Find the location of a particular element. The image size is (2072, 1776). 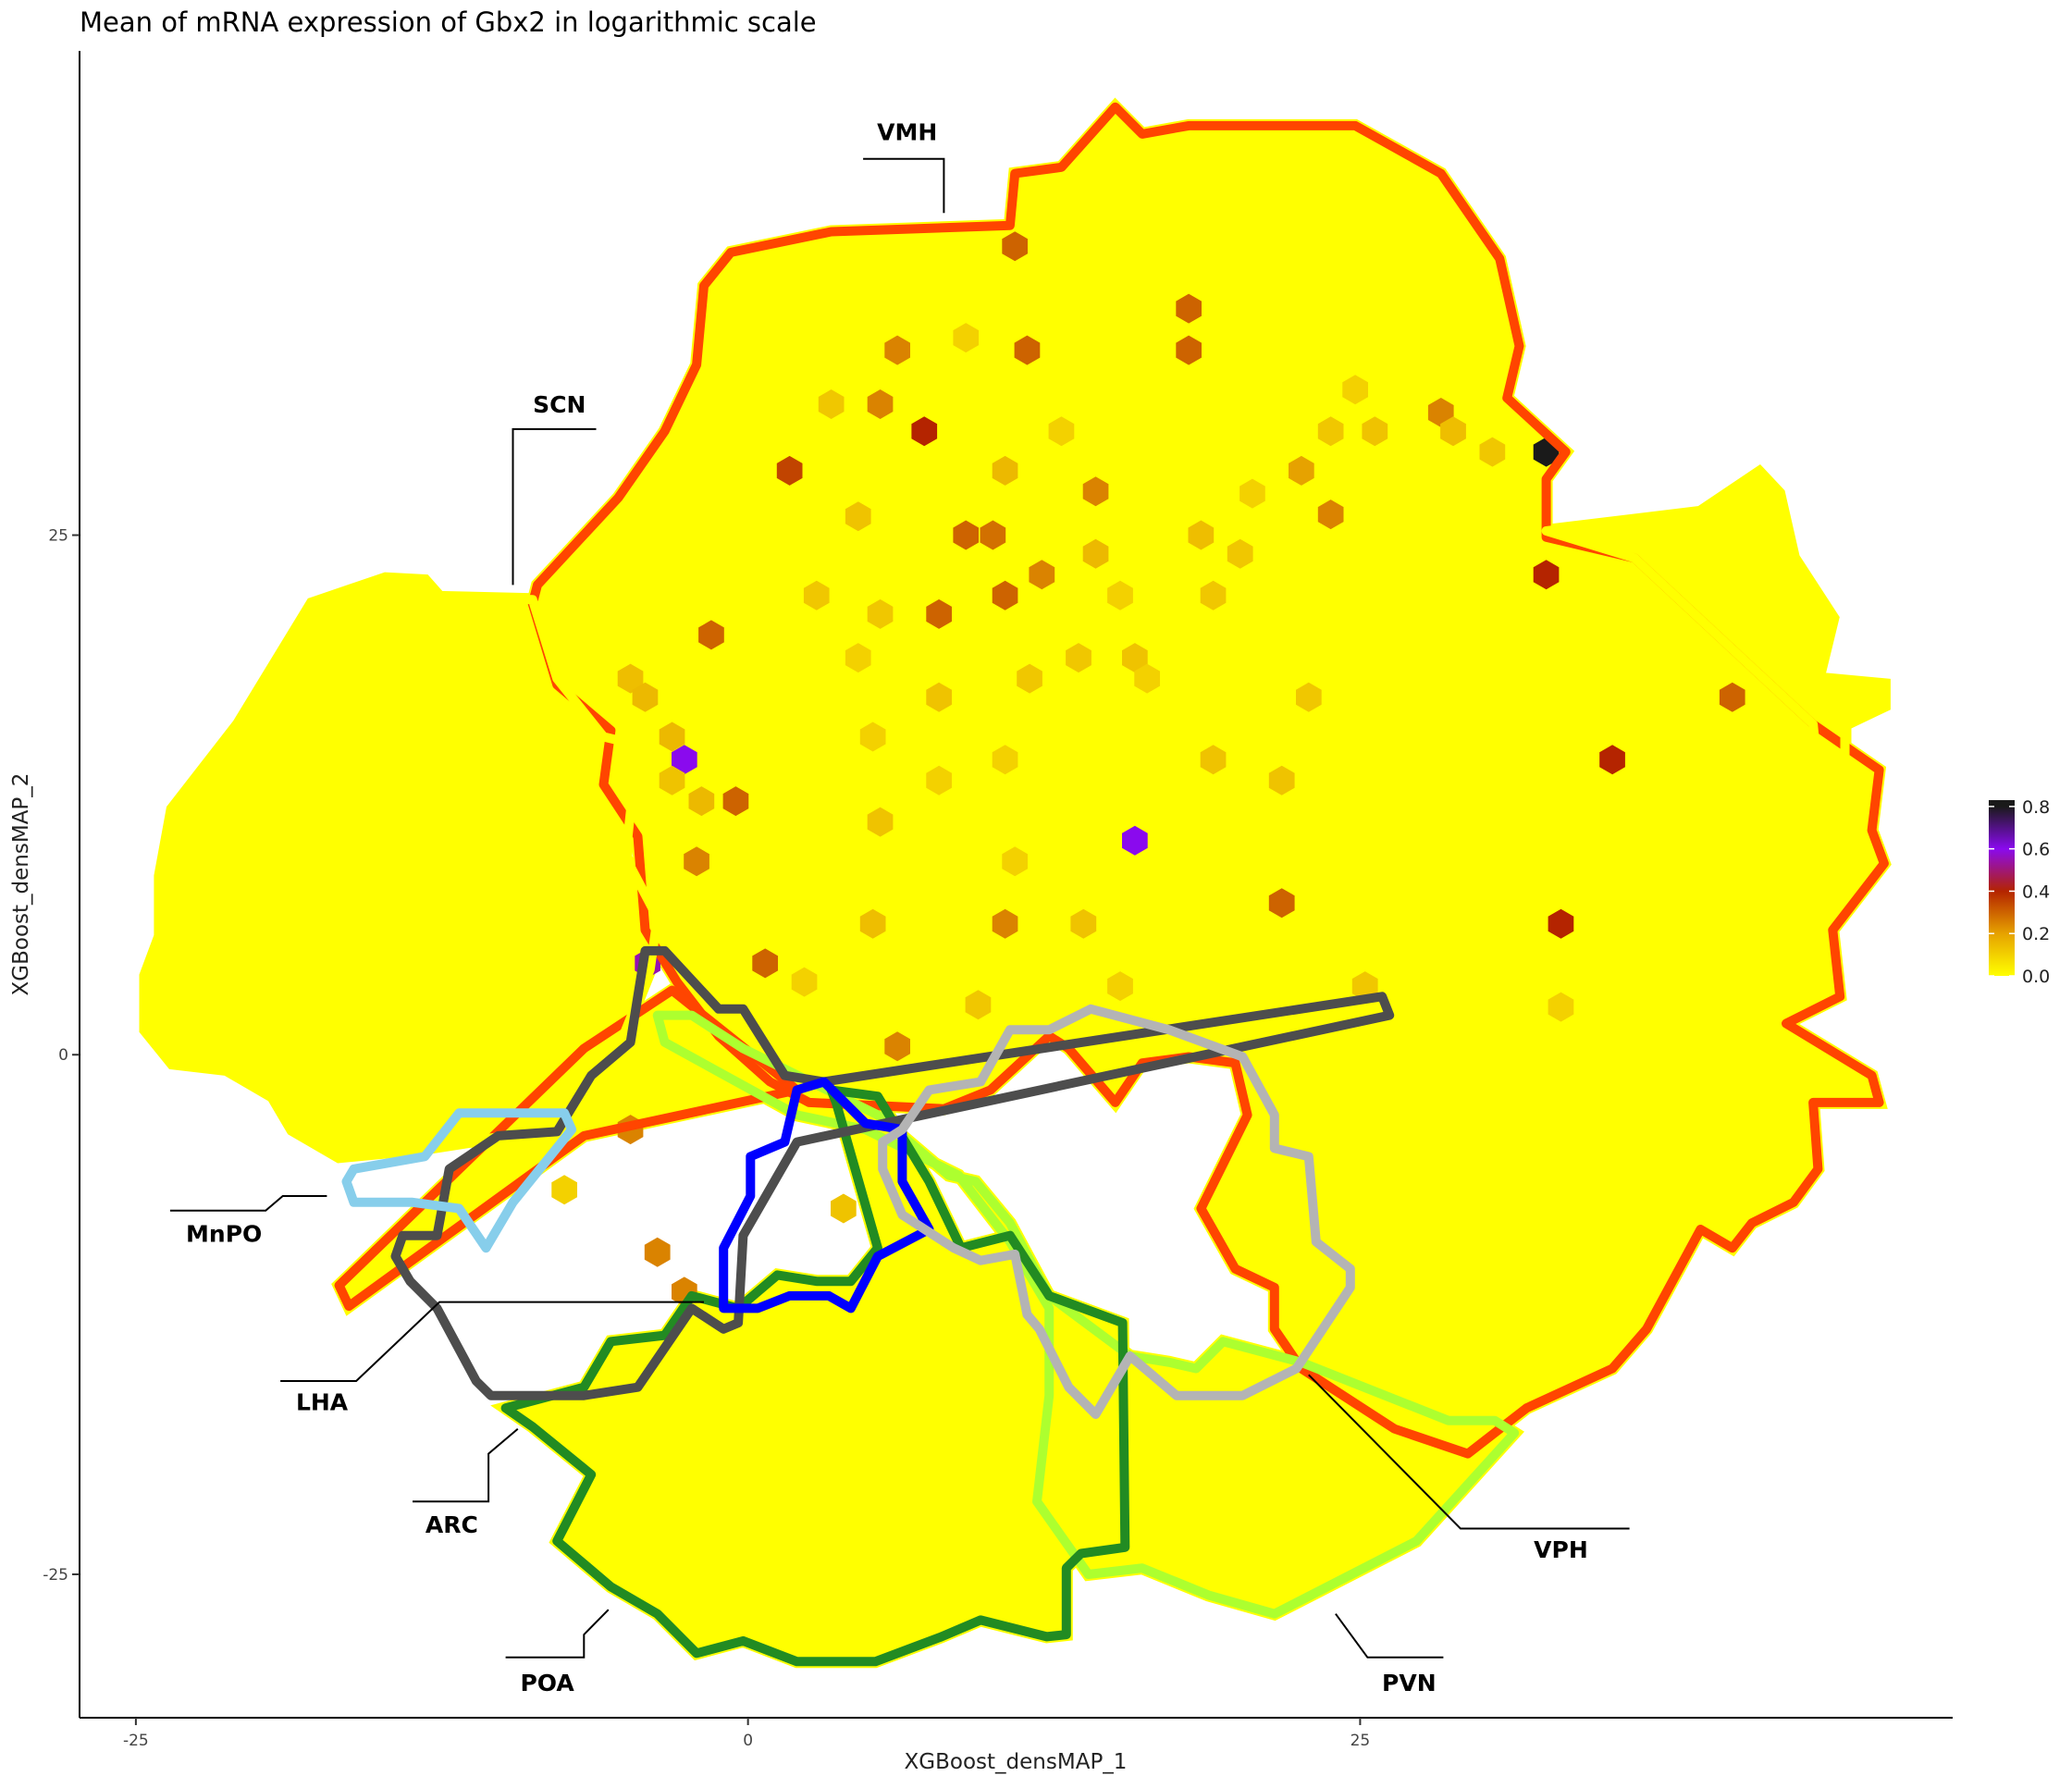

contour-vph is located at coordinates (1116, 1212).